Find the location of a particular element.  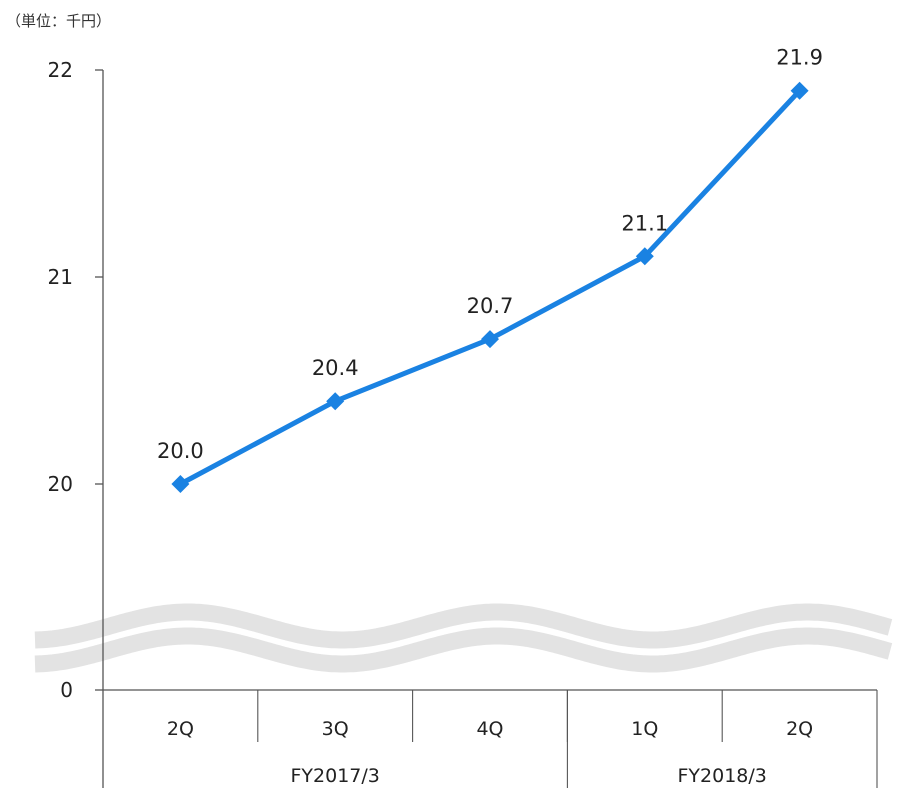

y-tick-labels: 0 20 21 22 is located at coordinates (75, 380).